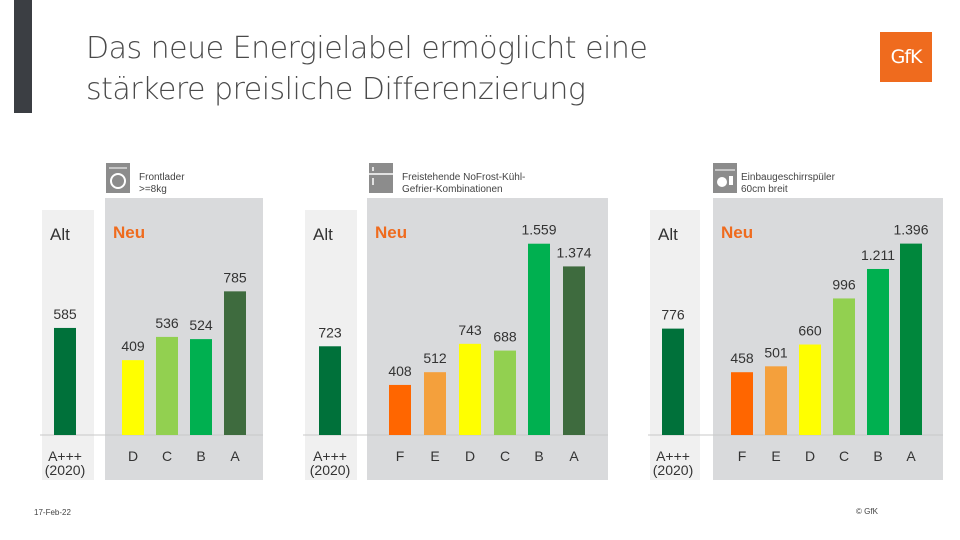 This screenshot has height=540, width=960. I want to click on product-label-line-1: Freistehende NoFrost-Kühl-, so click(463, 177).